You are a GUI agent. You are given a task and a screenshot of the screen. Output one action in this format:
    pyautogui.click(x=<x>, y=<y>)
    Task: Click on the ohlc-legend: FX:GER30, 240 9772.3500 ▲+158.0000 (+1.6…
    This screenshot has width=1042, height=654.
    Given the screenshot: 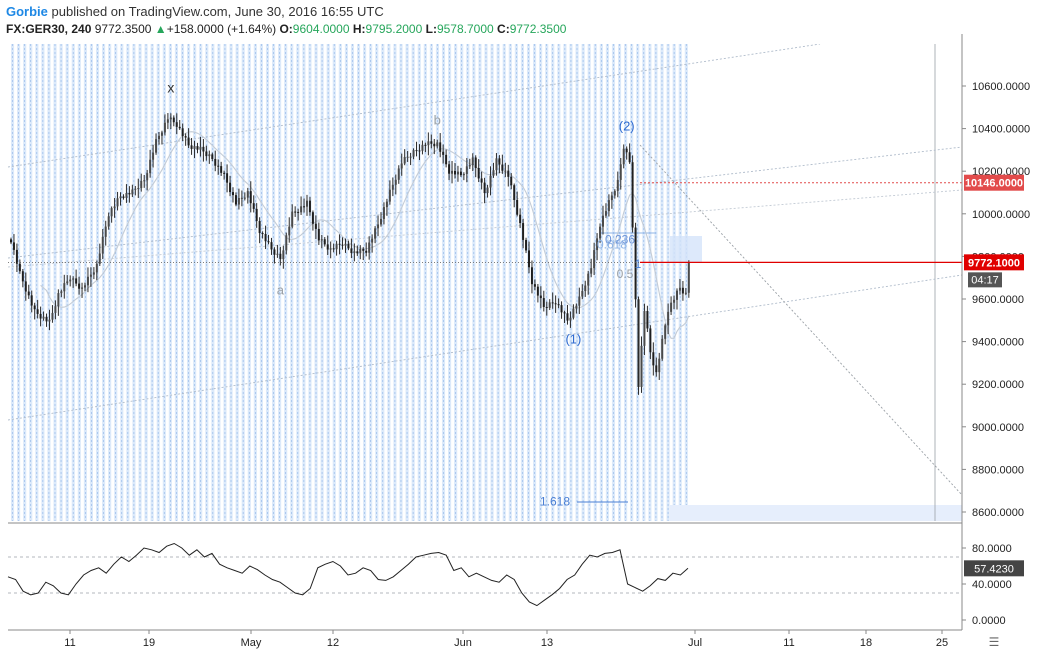 What is the action you would take?
    pyautogui.click(x=286, y=29)
    